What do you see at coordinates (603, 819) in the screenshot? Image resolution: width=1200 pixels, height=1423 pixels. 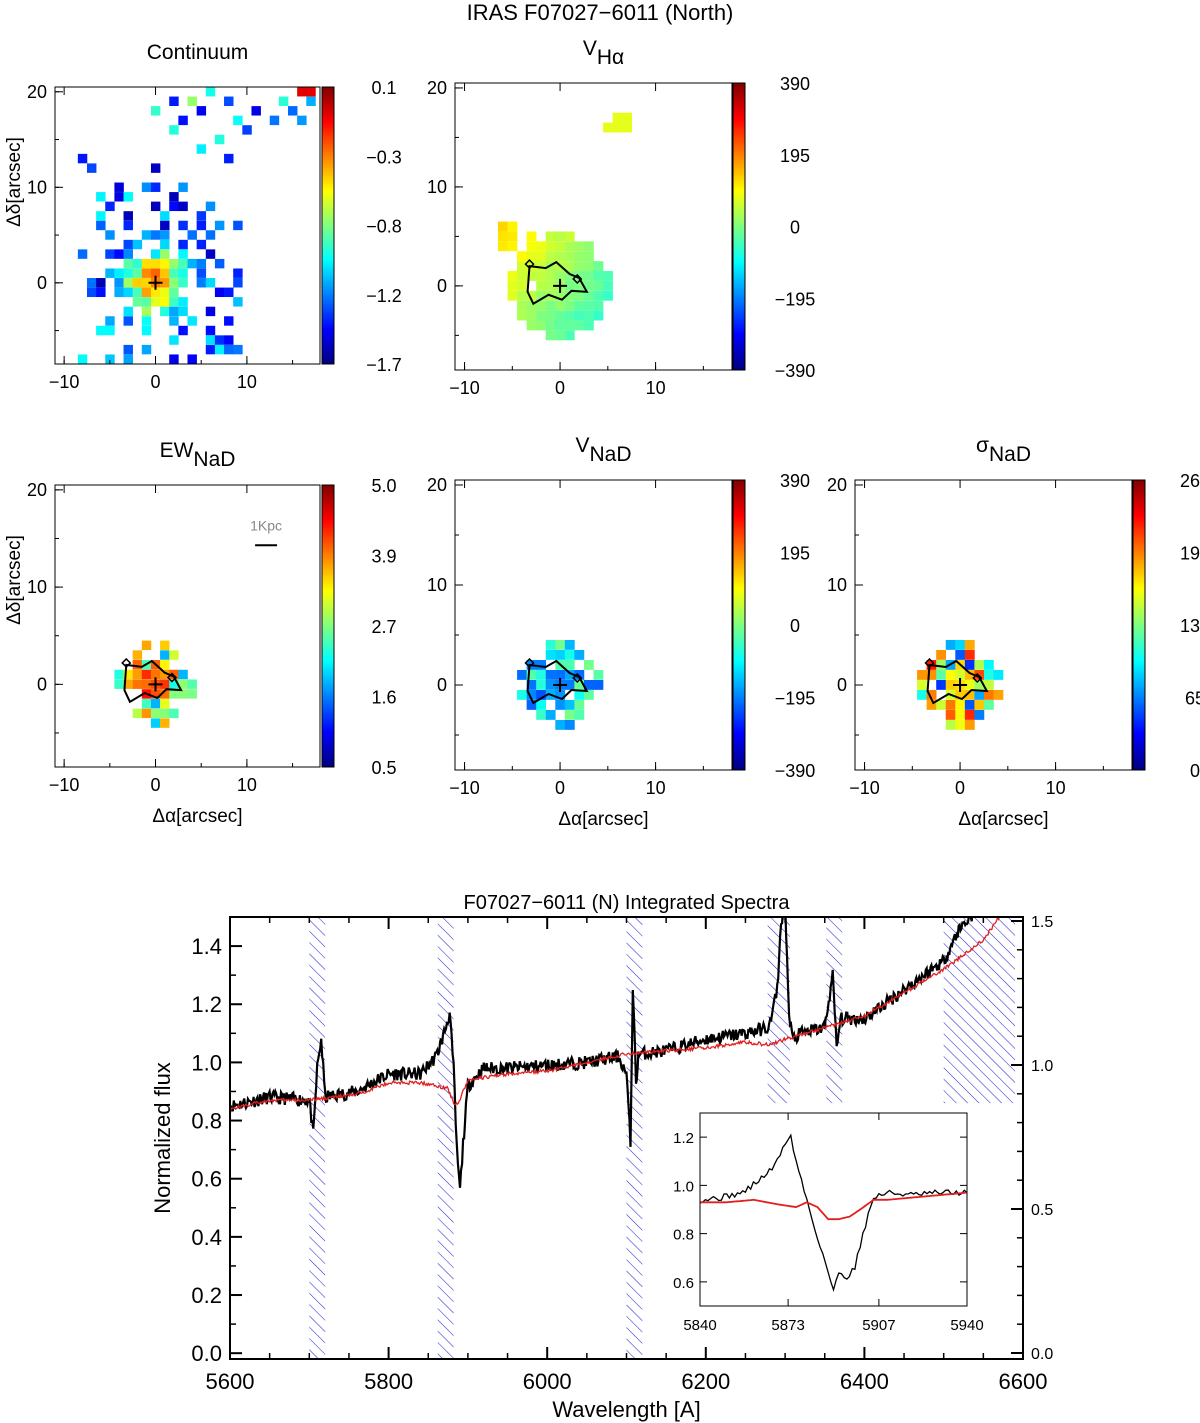 I see `x-axis-label: Δα[arcsec]` at bounding box center [603, 819].